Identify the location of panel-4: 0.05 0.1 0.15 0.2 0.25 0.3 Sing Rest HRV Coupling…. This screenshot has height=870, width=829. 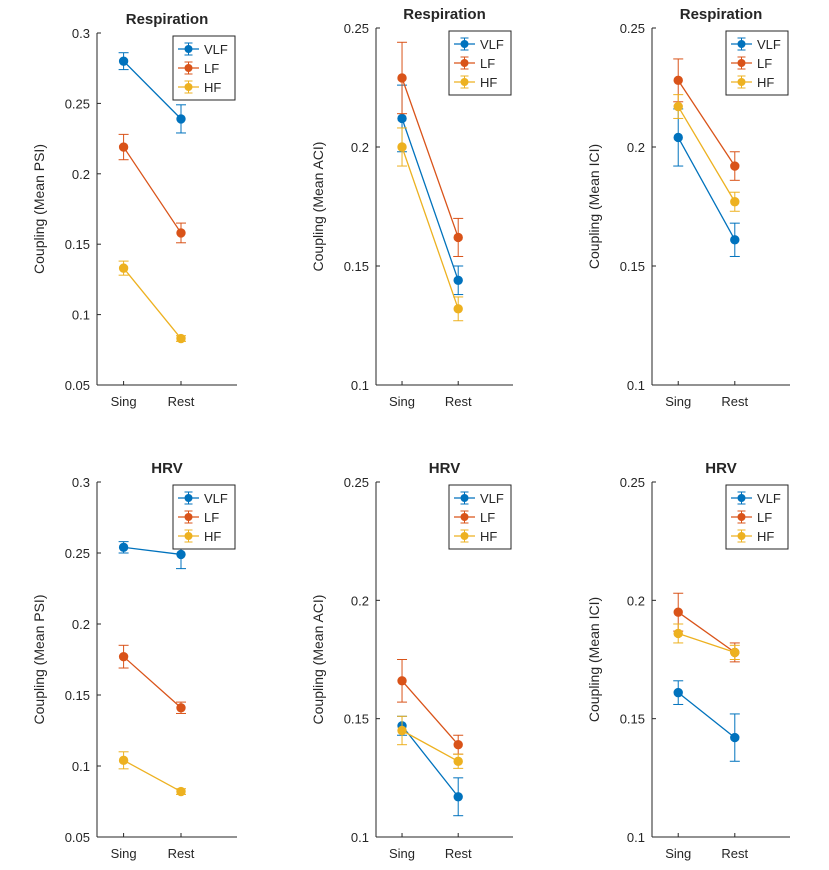
(134, 660).